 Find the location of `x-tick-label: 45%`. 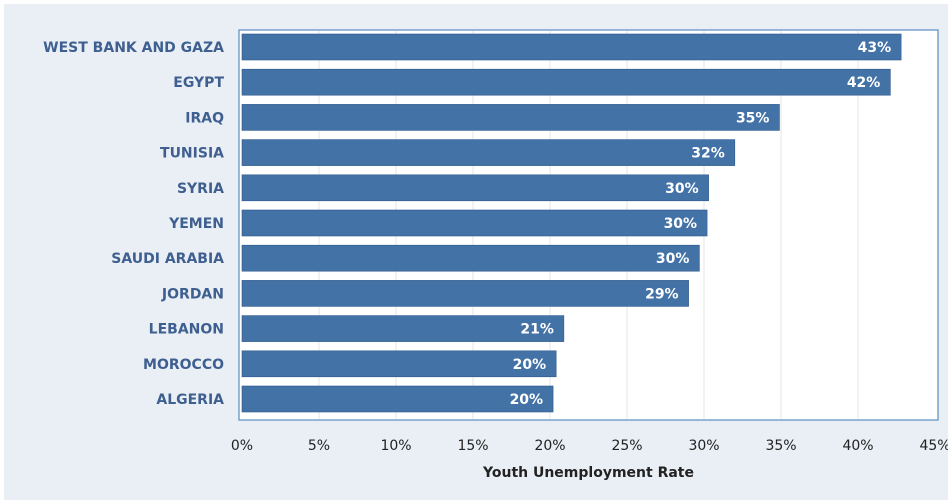

x-tick-label: 45% is located at coordinates (933, 446).